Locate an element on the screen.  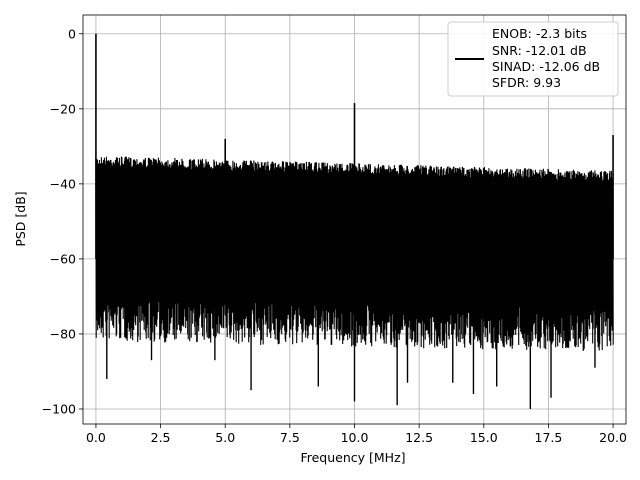
y-ticks: 0 −20 −40 −60 −80 −100 is located at coordinates (62, 221).